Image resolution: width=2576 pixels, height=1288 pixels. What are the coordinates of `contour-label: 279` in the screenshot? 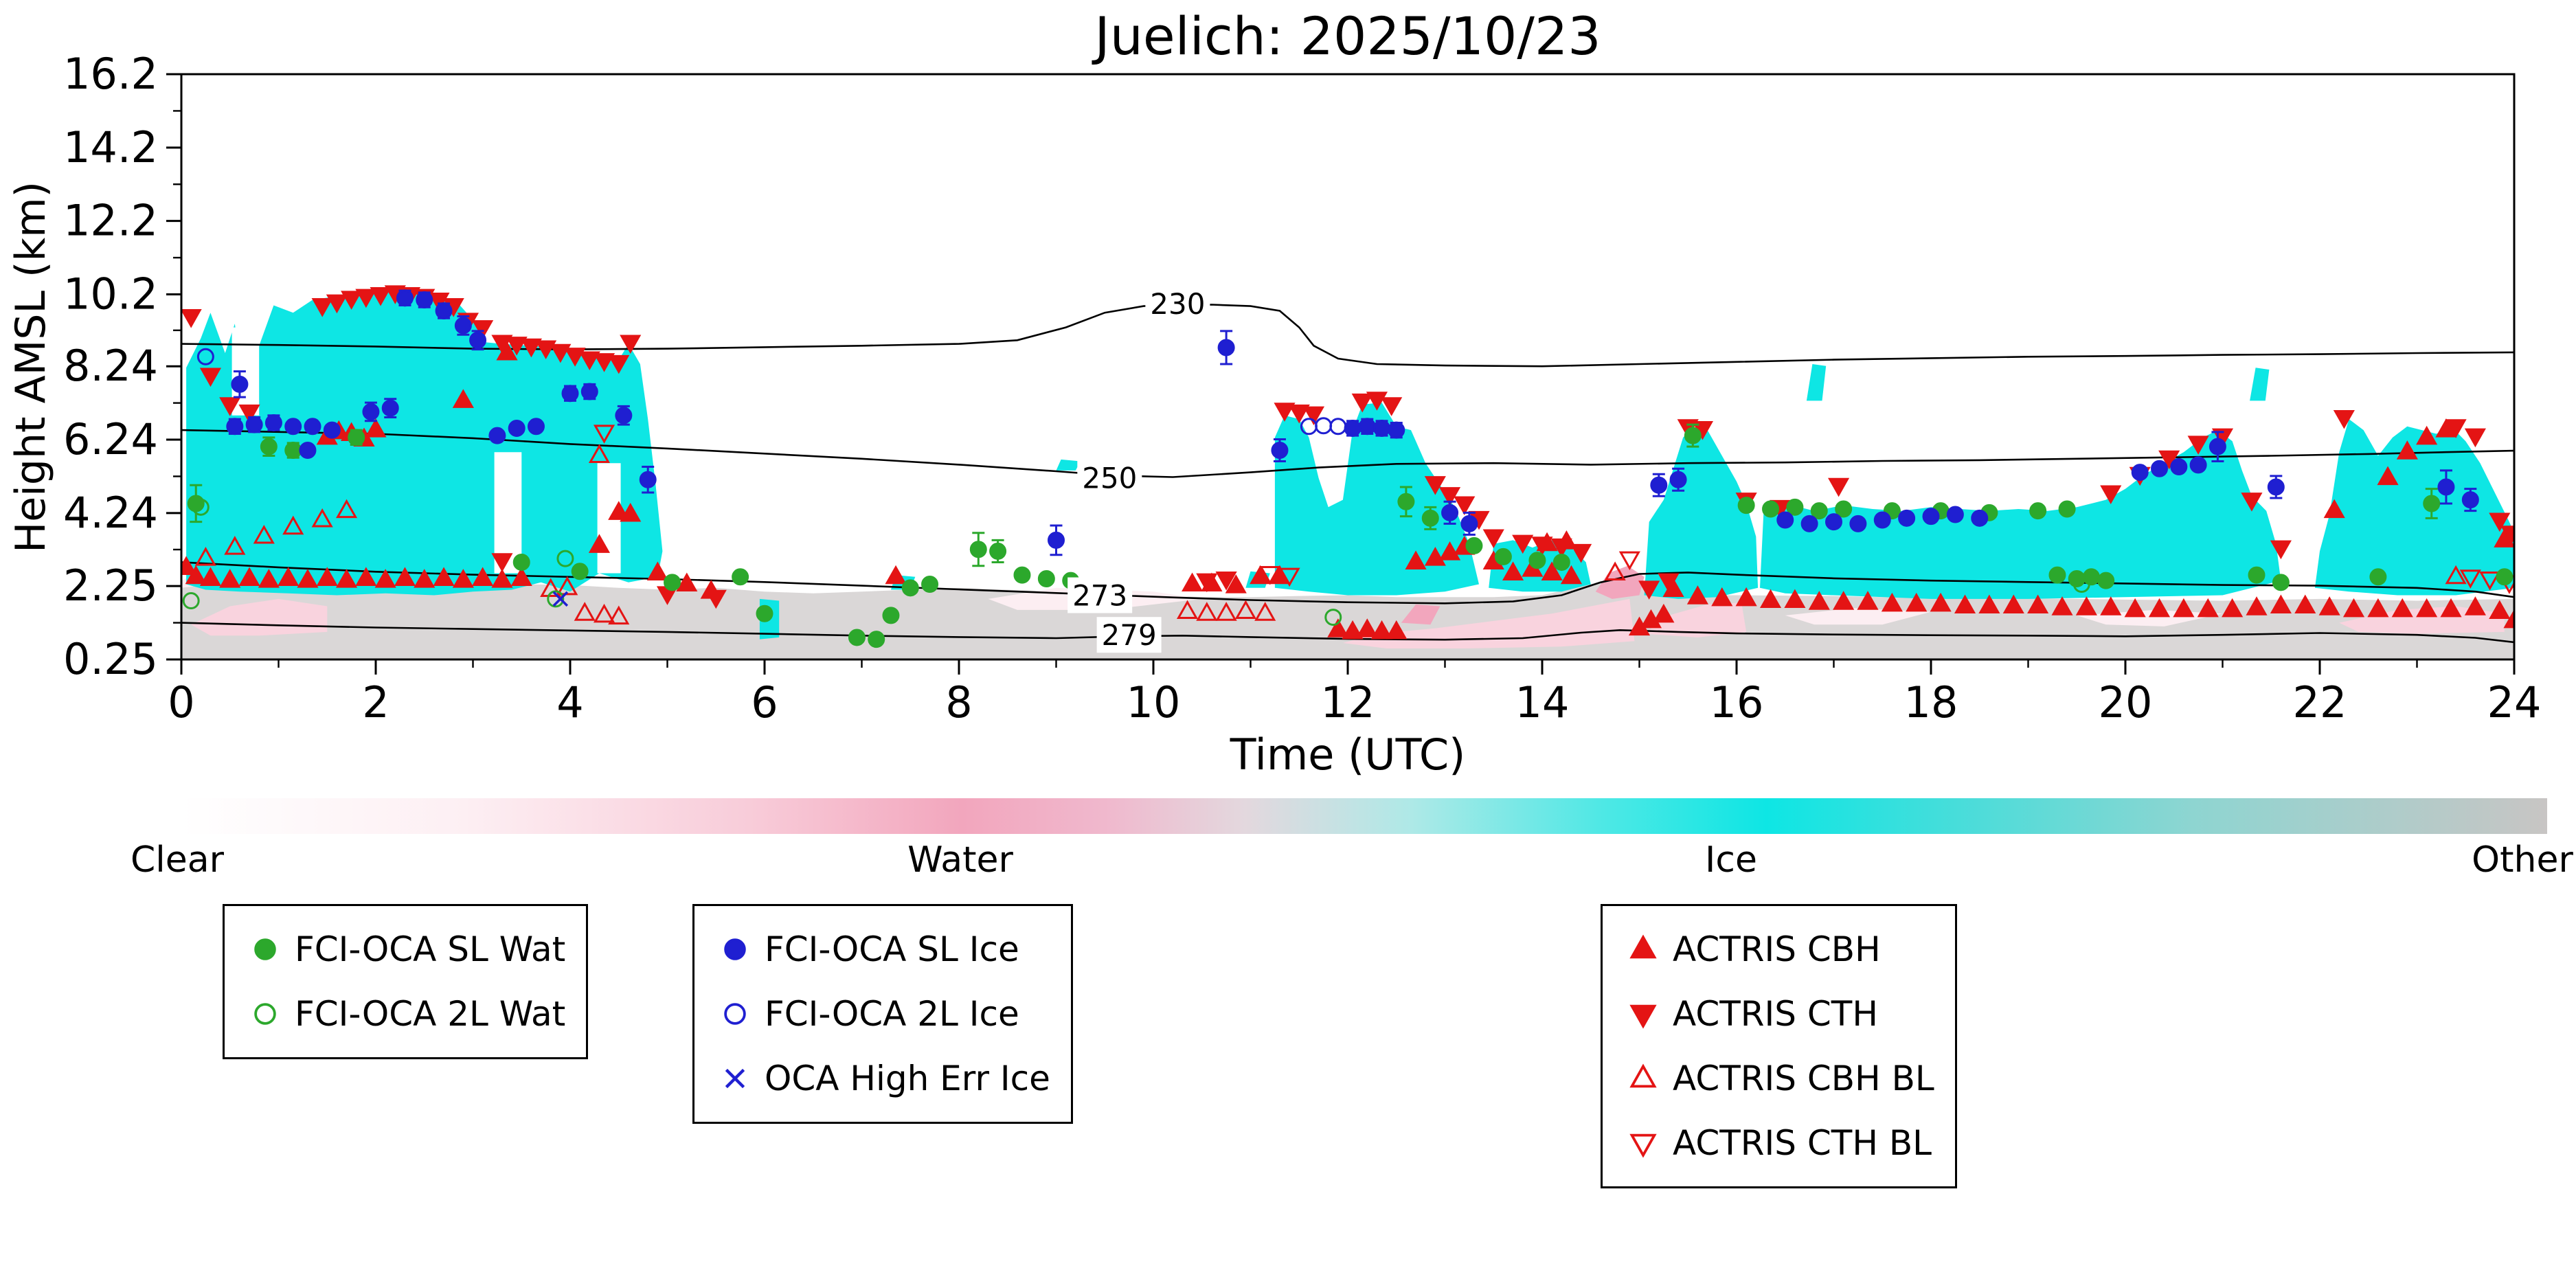 It's located at (1129, 635).